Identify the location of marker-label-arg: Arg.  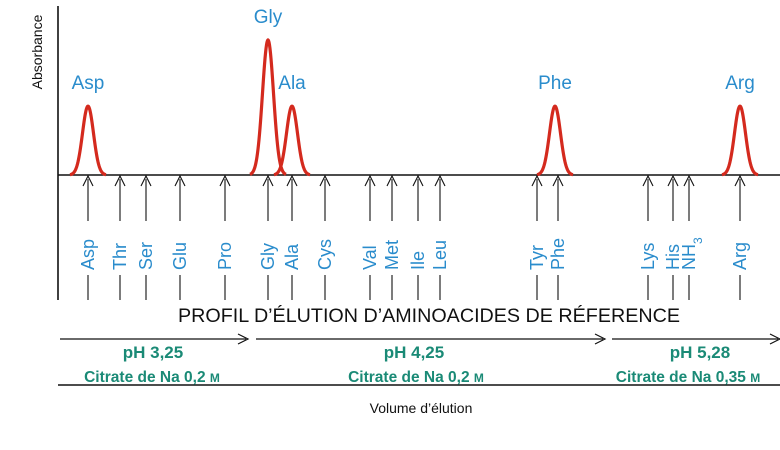
(740, 256).